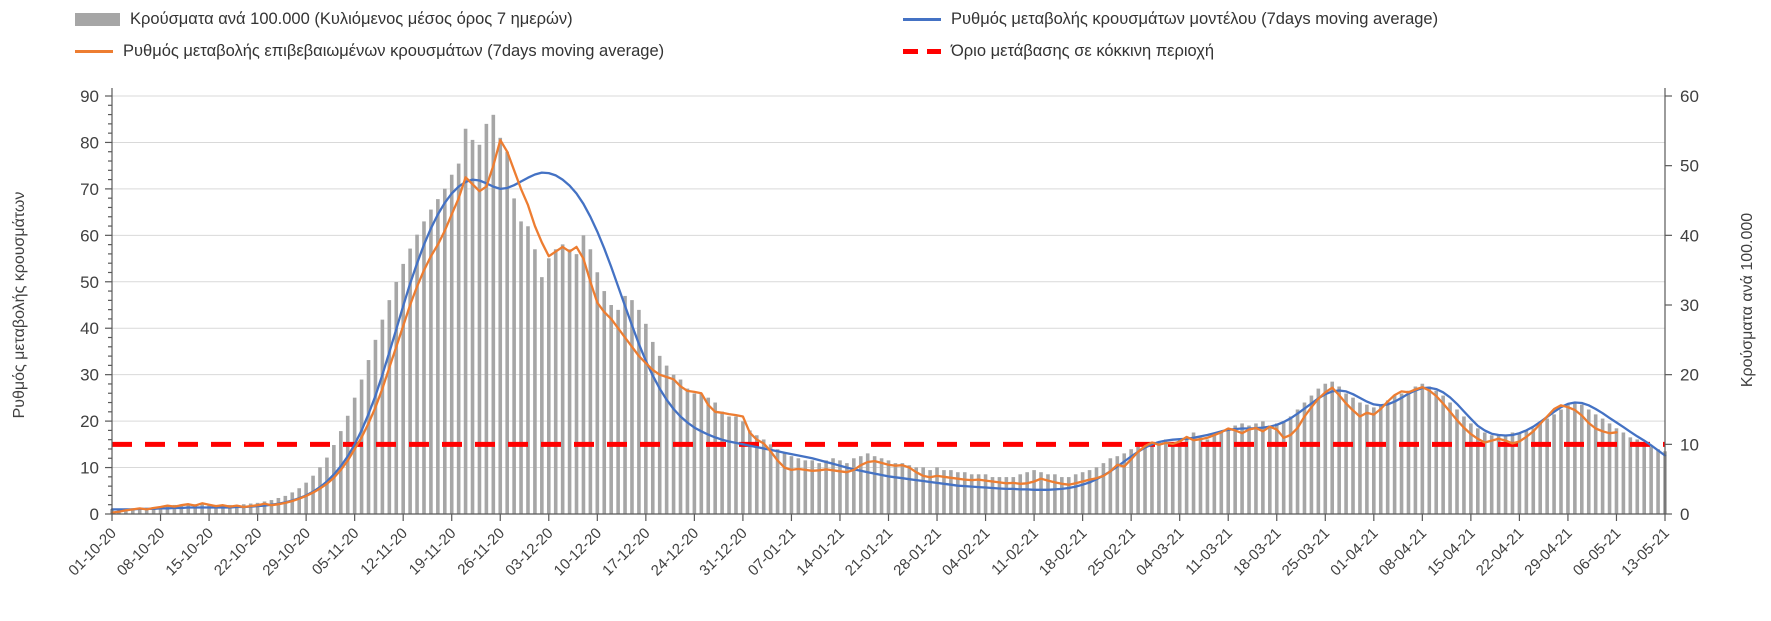  What do you see at coordinates (1451, 552) in the screenshot?
I see `svg-text: 15-04-21` at bounding box center [1451, 552].